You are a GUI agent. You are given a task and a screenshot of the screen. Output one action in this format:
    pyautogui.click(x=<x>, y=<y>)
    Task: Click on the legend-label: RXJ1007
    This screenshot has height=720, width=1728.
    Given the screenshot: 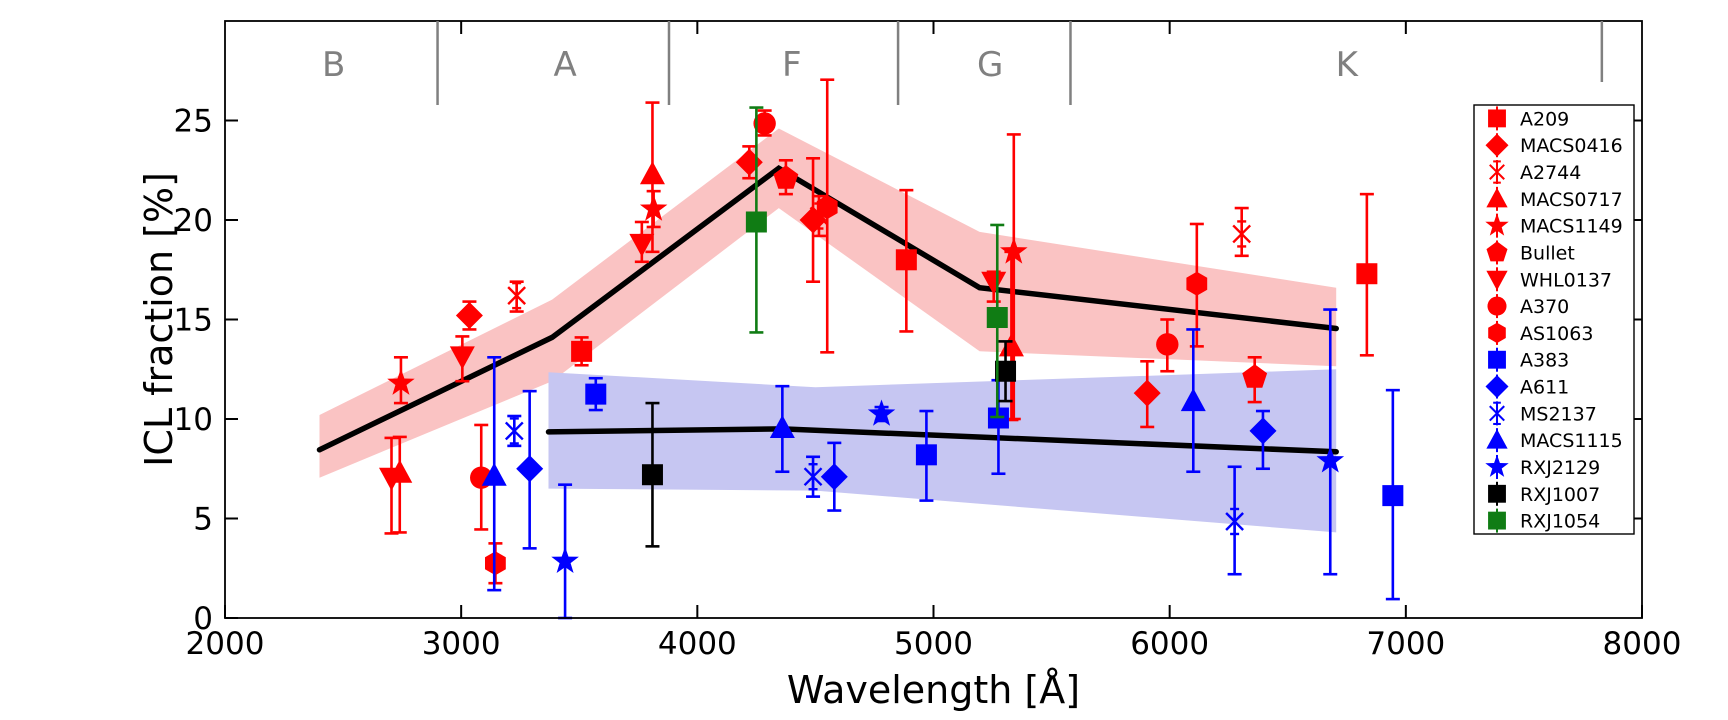 What is the action you would take?
    pyautogui.click(x=1560, y=495)
    